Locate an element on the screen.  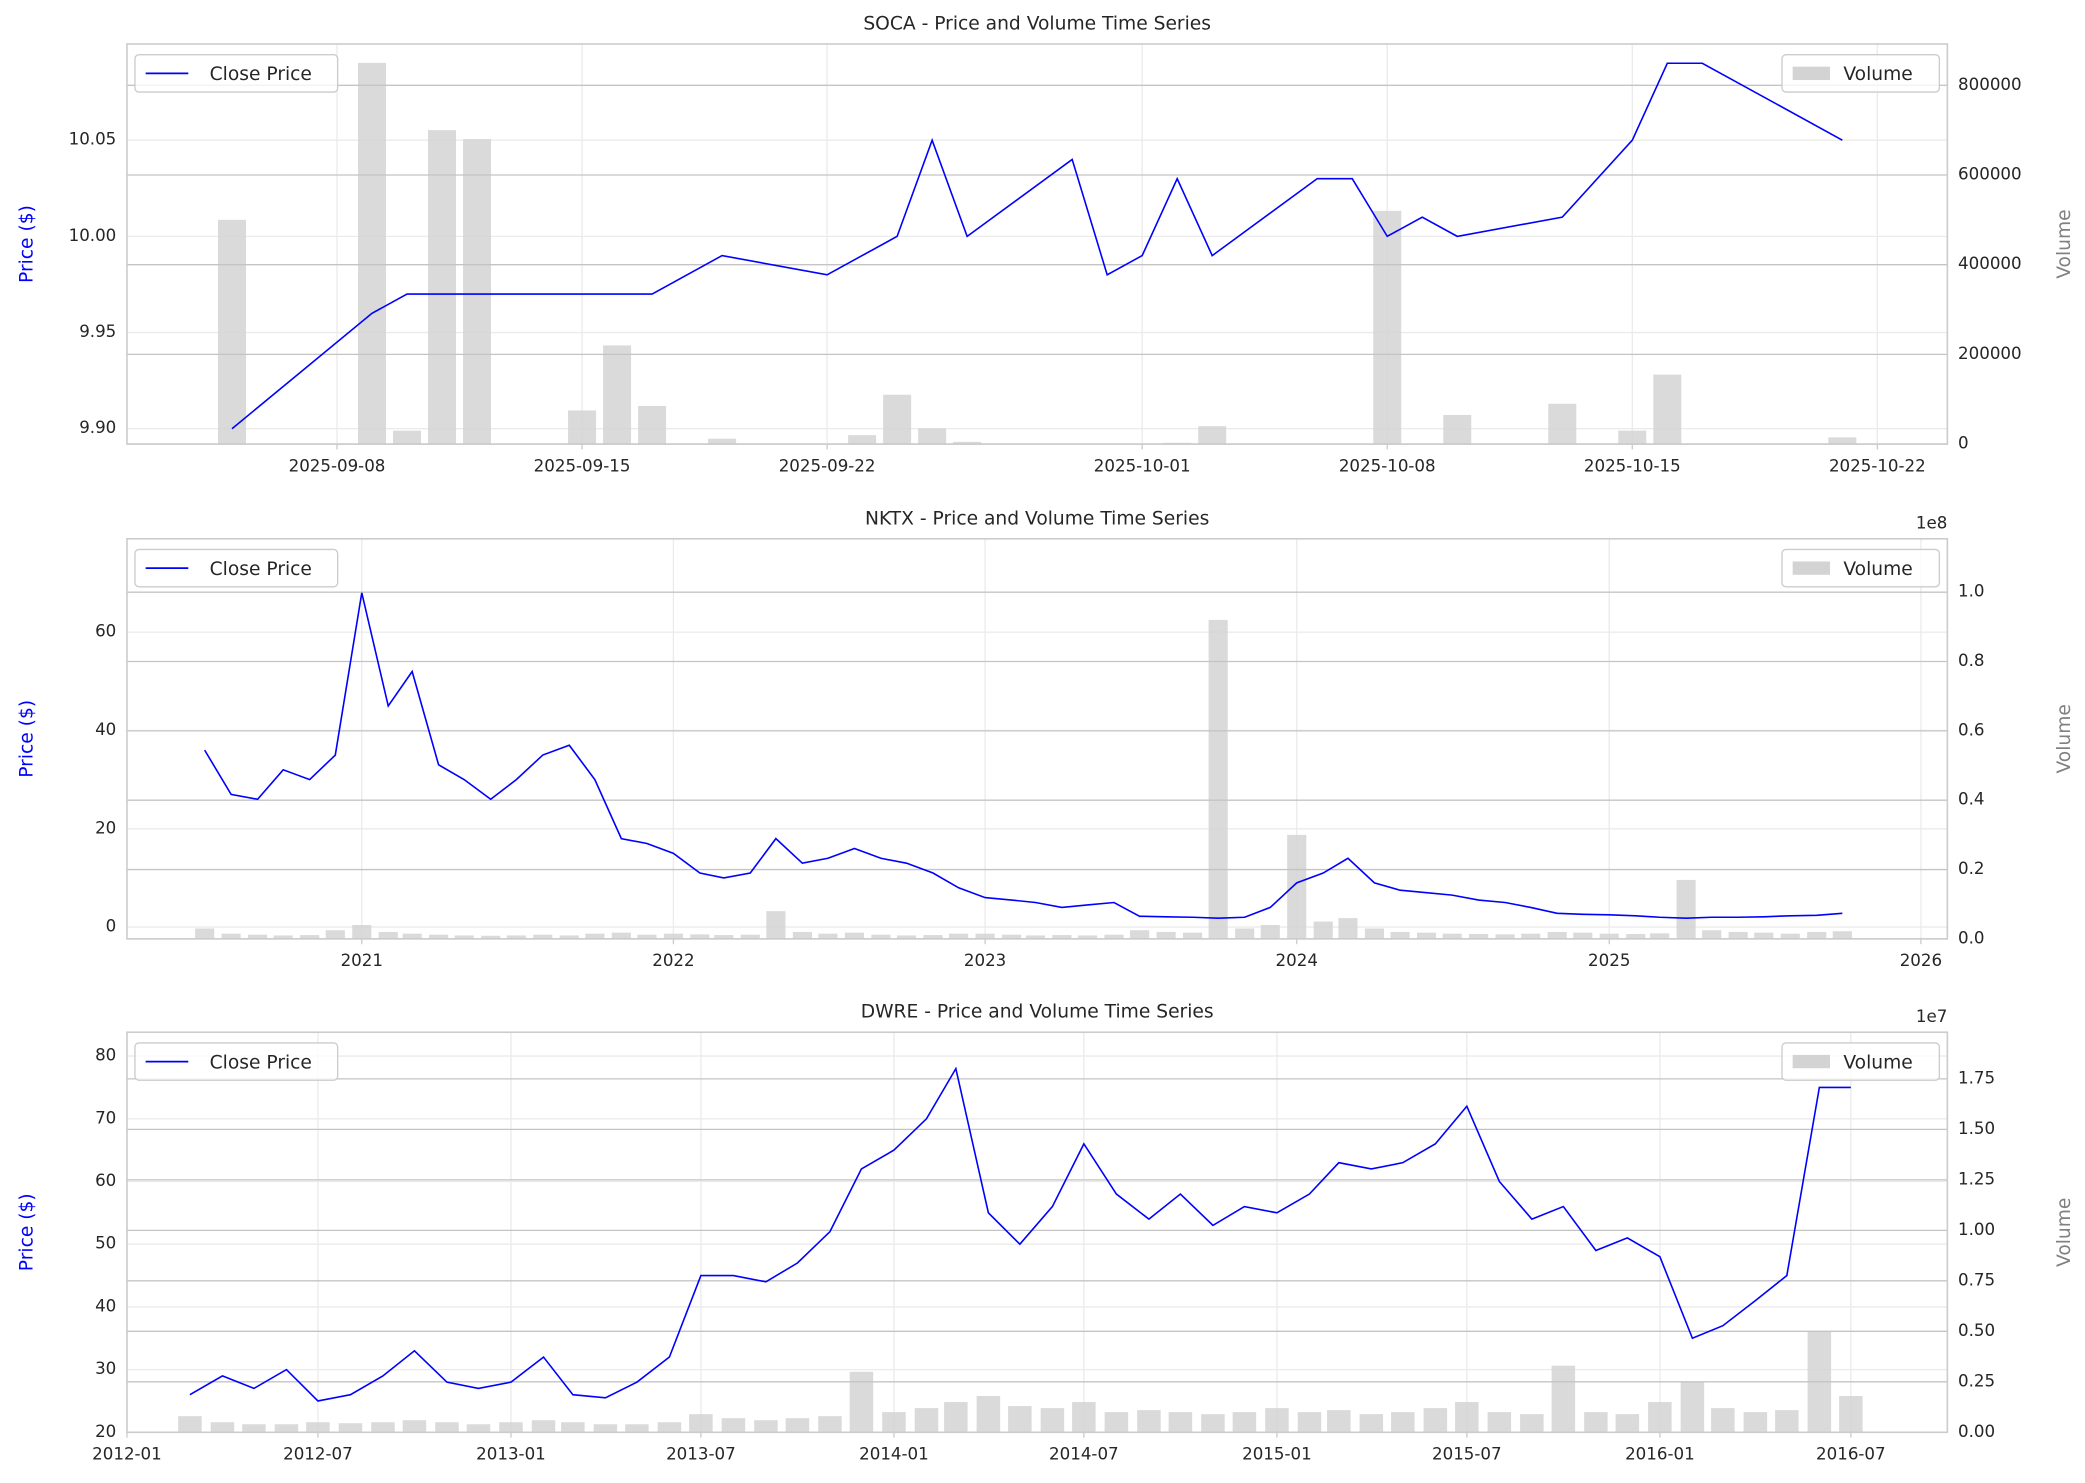
y2-tick-label: 600000 is located at coordinates (1990, 173).